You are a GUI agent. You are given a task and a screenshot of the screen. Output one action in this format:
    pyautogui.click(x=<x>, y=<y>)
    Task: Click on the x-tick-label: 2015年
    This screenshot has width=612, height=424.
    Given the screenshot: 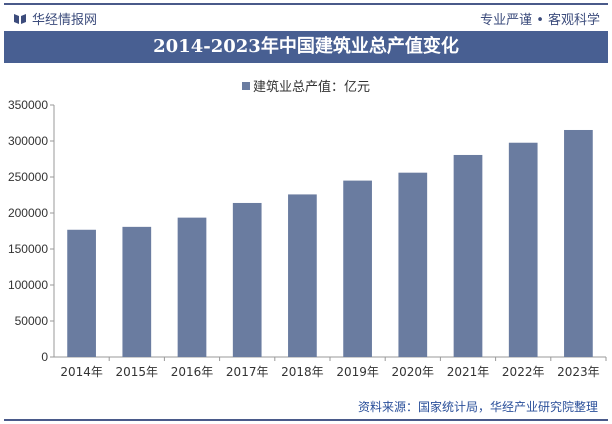 What is the action you would take?
    pyautogui.click(x=137, y=372)
    